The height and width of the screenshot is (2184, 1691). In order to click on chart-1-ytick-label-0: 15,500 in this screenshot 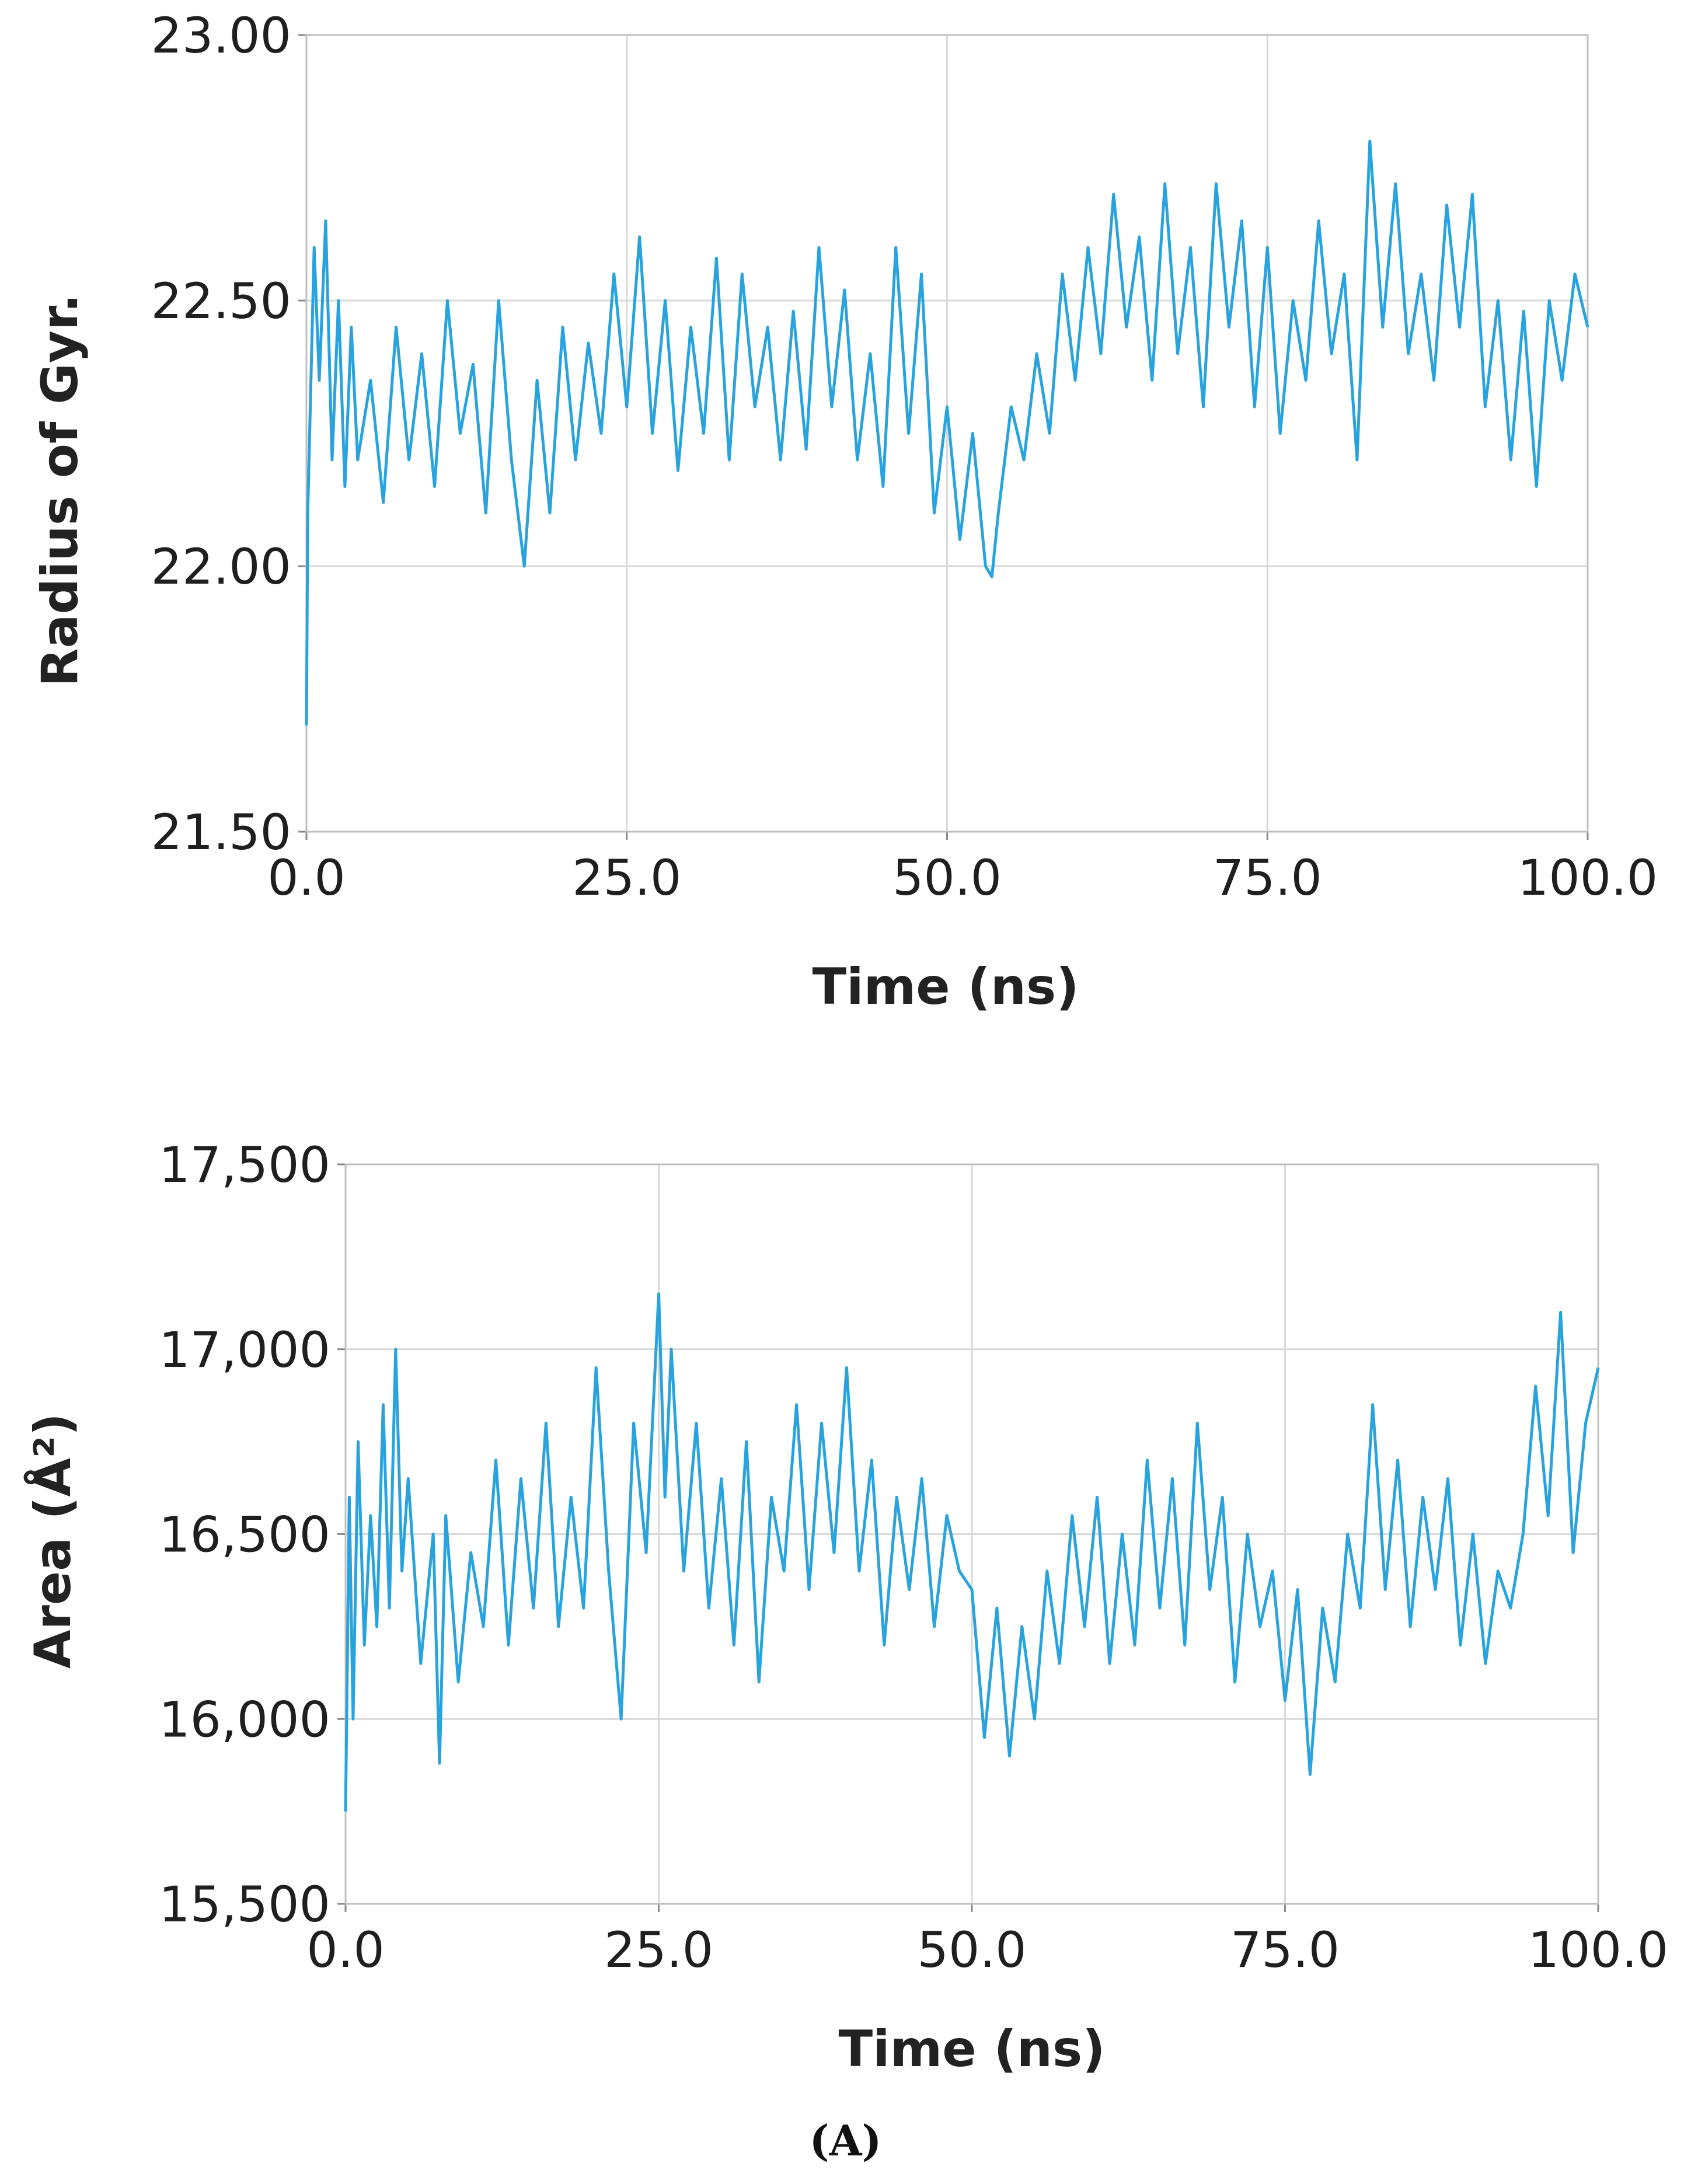, I will do `click(244, 1904)`.